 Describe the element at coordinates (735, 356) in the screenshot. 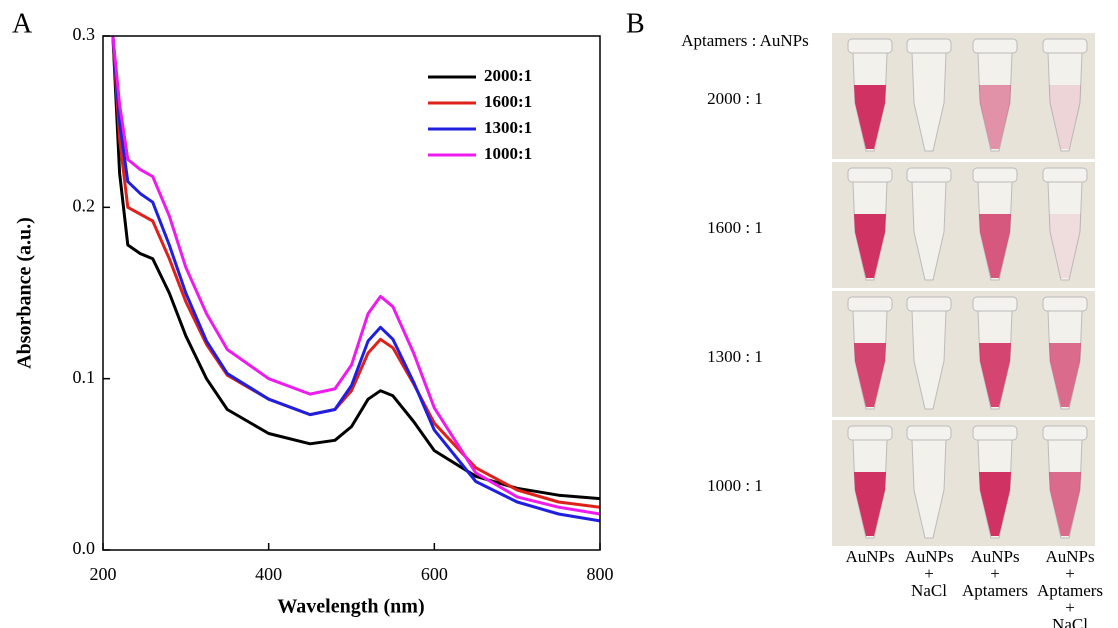

I see `row-label: 1300 : 1` at that location.